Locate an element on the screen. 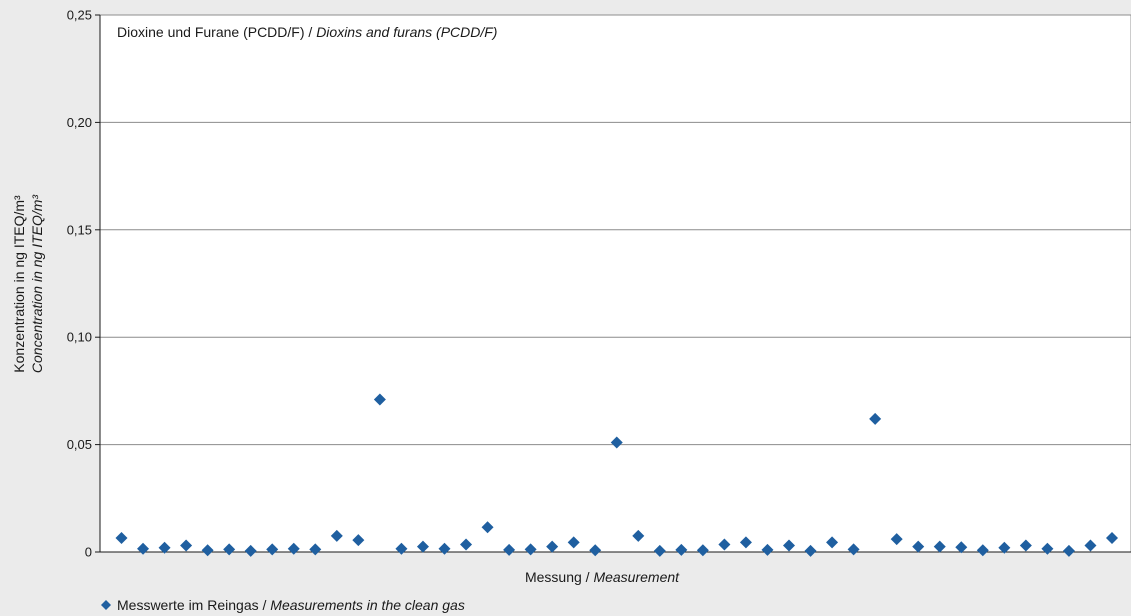 The width and height of the screenshot is (1131, 616). legend-label-en: Measurements in the clean gas is located at coordinates (367, 605).